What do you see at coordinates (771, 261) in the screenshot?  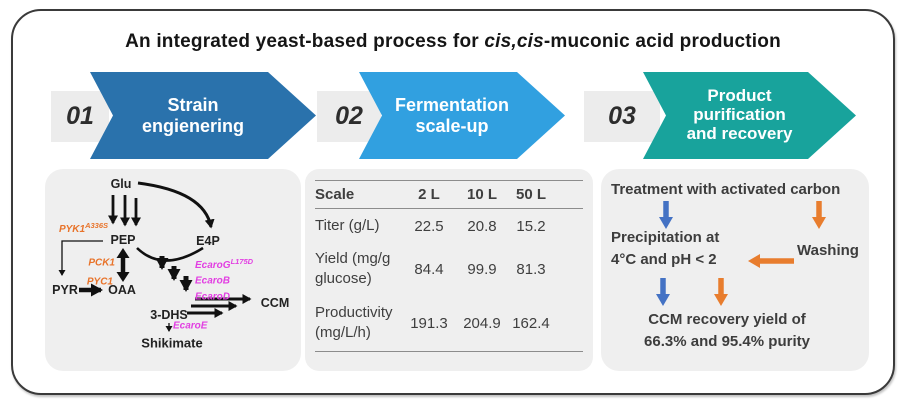 I see `left-arrow-orange-icon` at bounding box center [771, 261].